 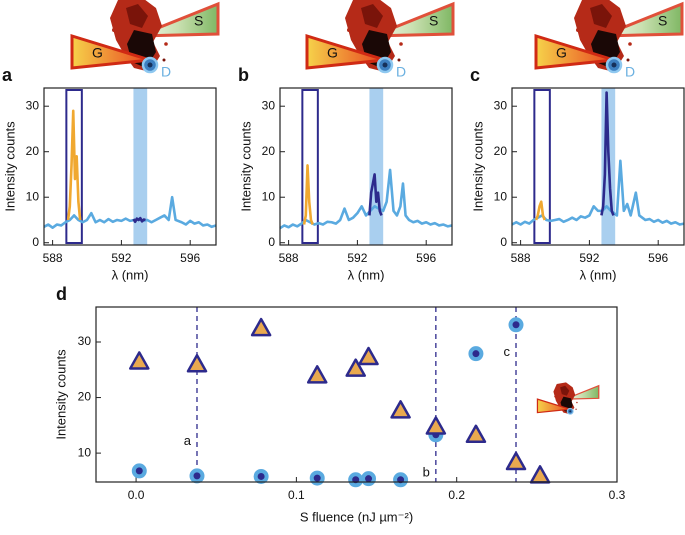 I want to click on inset-c: G S D, so click(x=609, y=40).